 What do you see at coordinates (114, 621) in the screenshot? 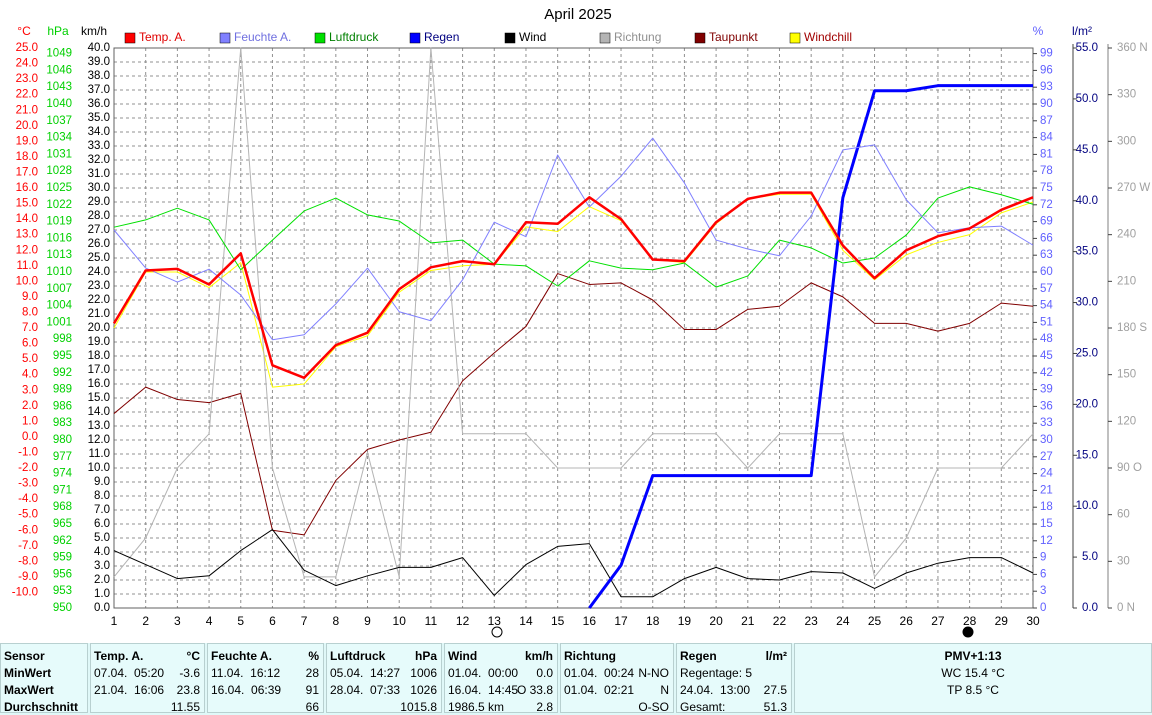
I see `x-tick-label: 1` at bounding box center [114, 621].